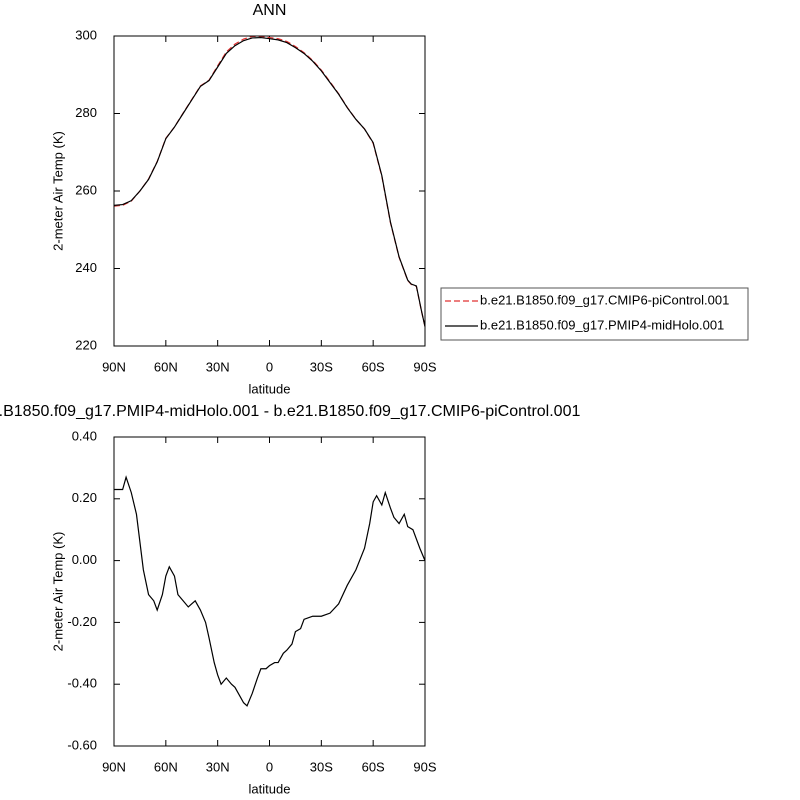 This screenshot has width=800, height=800. Describe the element at coordinates (84, 559) in the screenshot. I see `y-tick-label: 0.00` at that location.